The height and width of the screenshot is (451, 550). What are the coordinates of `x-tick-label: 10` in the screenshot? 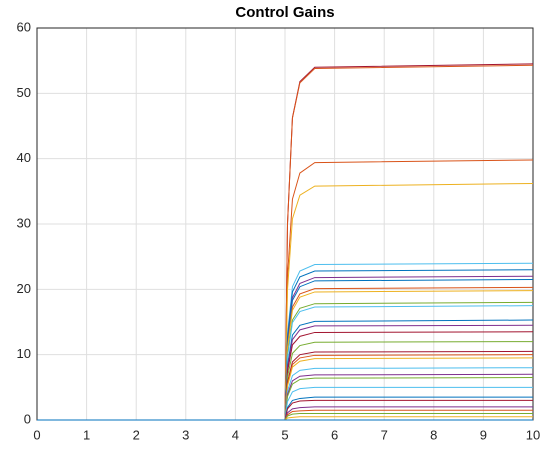 It's located at (533, 434).